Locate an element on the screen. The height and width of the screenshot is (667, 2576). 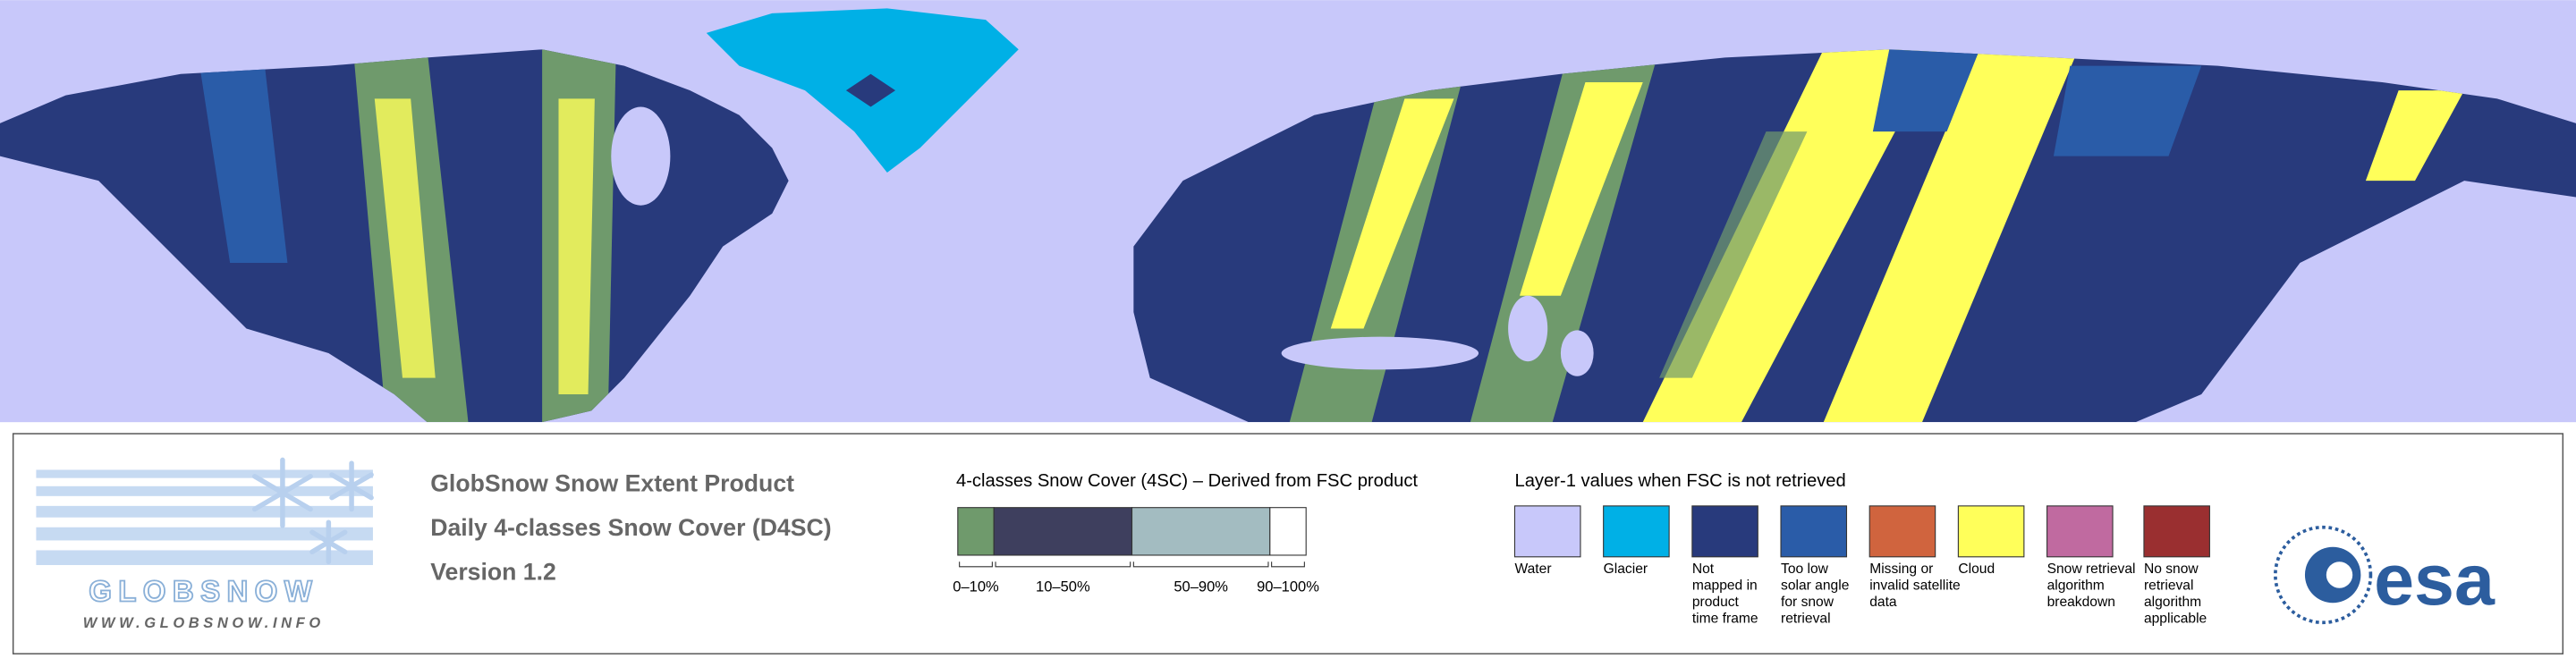
layer-label: Snow retrieval is located at coordinates (2091, 569).